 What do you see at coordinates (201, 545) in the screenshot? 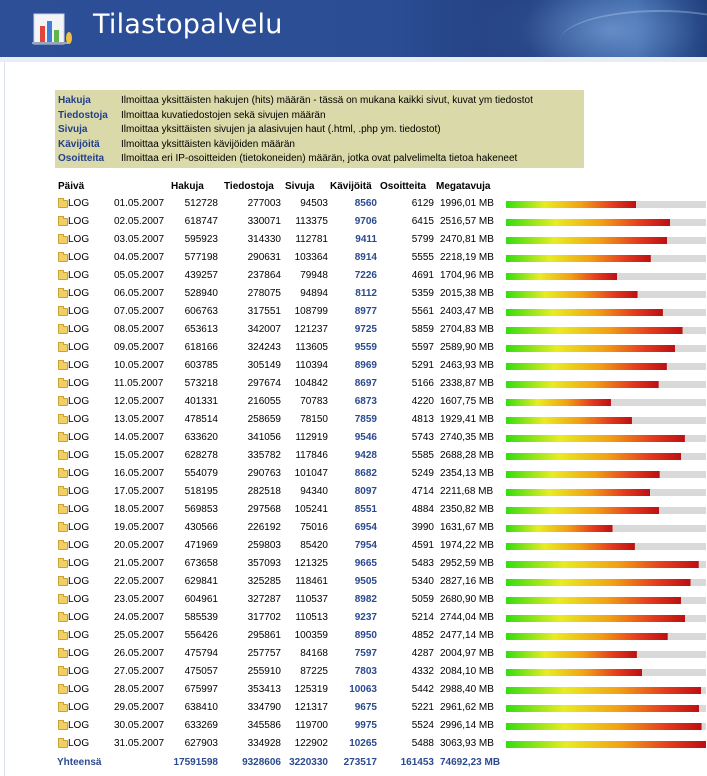
I see `hakuja-cell: 471969` at bounding box center [201, 545].